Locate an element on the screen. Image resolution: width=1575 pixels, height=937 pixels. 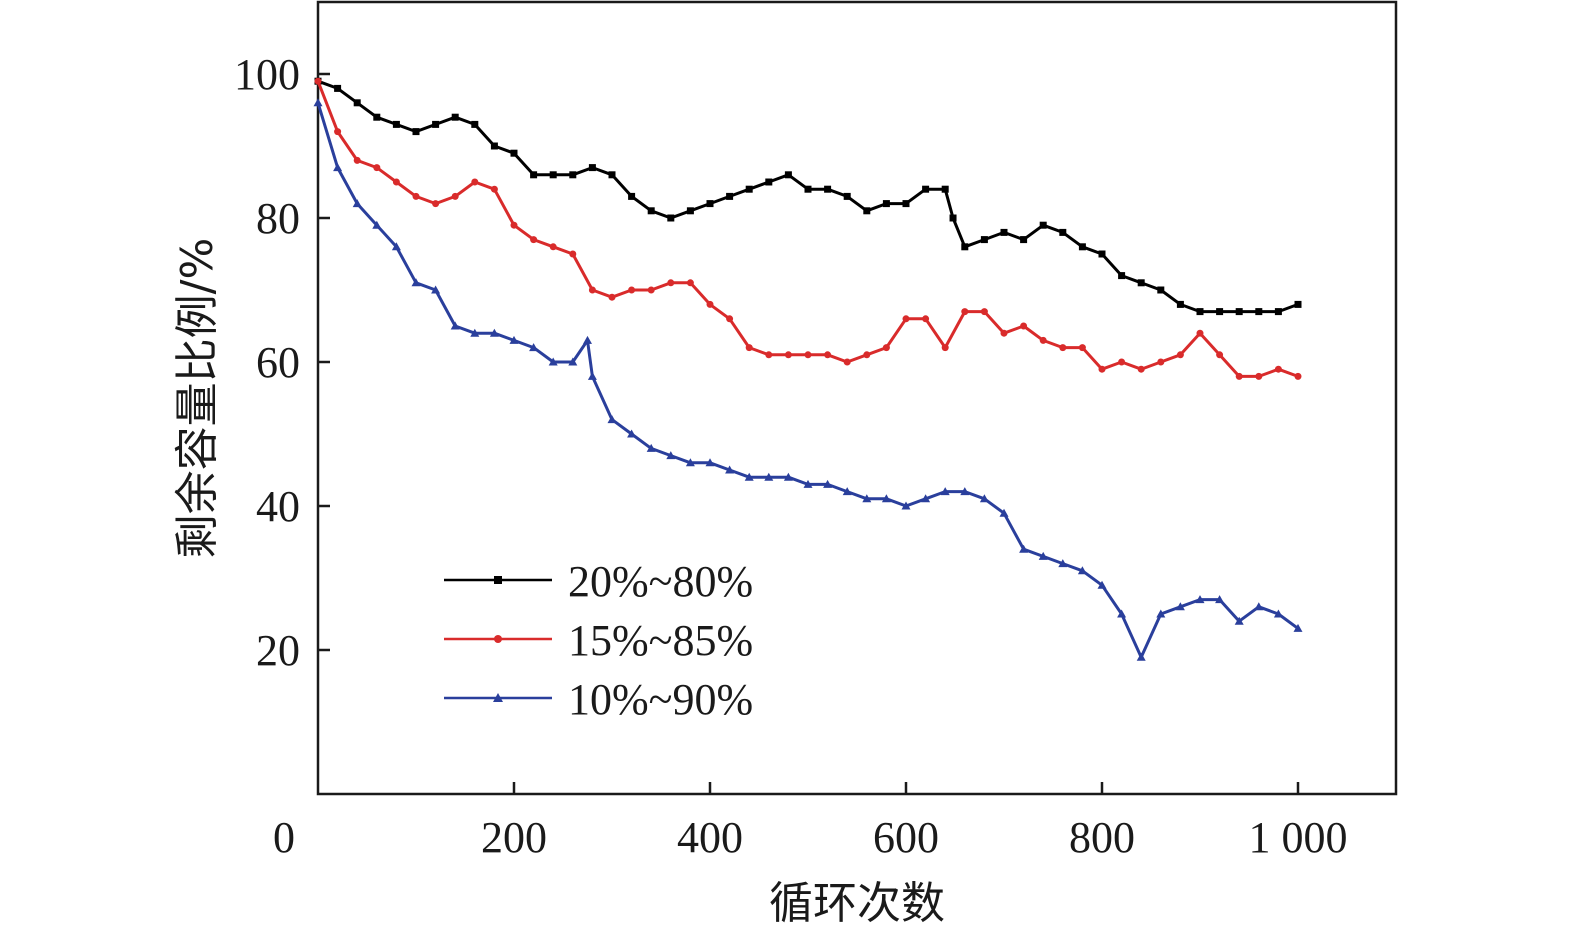
legend-item: 20%~80% is located at coordinates (598, 581).